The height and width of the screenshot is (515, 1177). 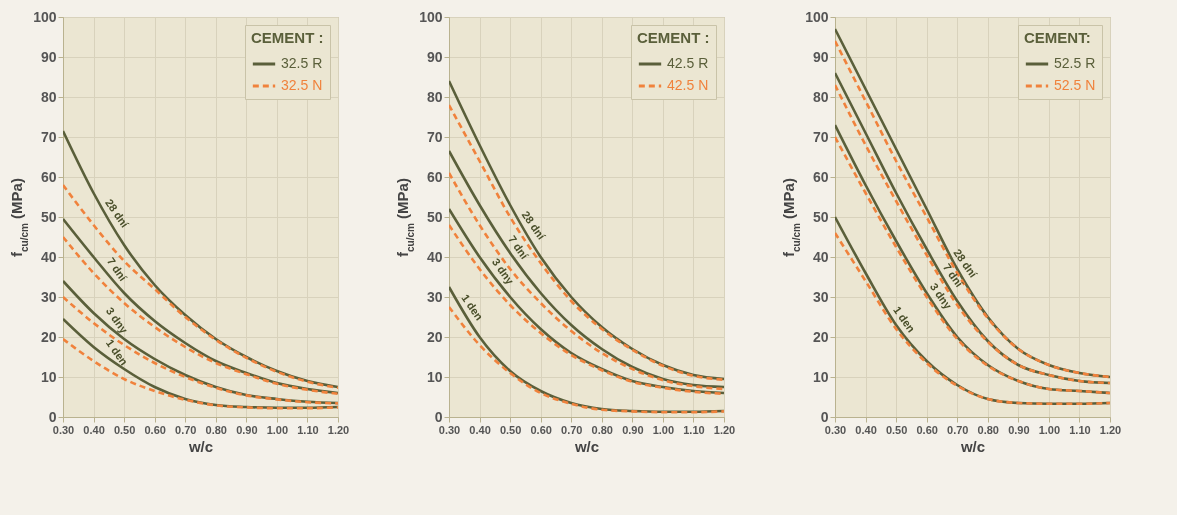 I want to click on legend-label: 52.5 N, so click(x=1075, y=85).